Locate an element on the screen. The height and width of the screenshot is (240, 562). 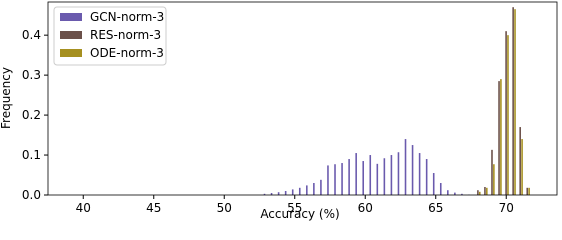
x-axis-label: Accuracy (%) is located at coordinates (299, 214).